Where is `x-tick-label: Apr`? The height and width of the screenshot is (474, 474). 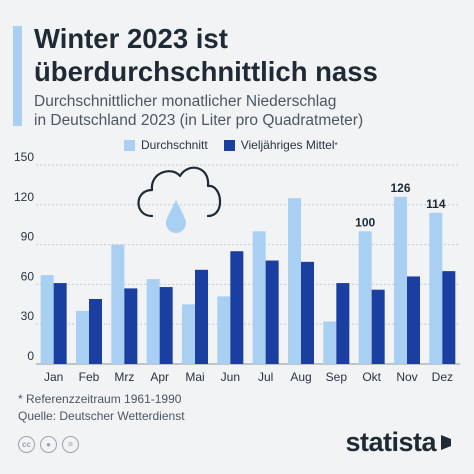
x-tick-label: Apr is located at coordinates (159, 377).